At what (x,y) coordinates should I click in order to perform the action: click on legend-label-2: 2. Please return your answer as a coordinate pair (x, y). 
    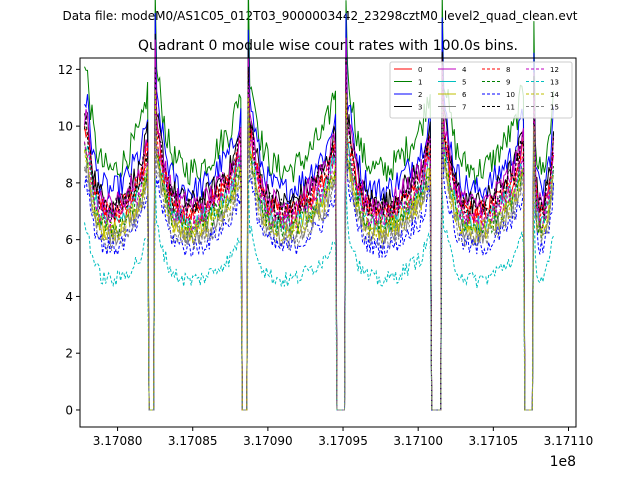
    Looking at the image, I should click on (420, 95).